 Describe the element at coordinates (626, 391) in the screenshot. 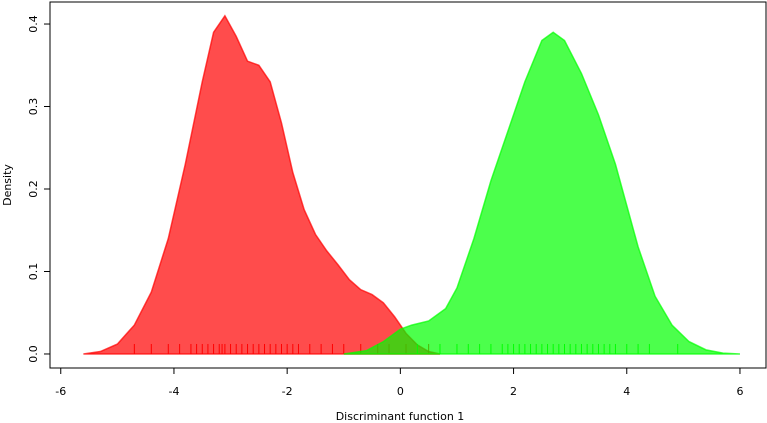

I see `x-tick-label: 4` at that location.